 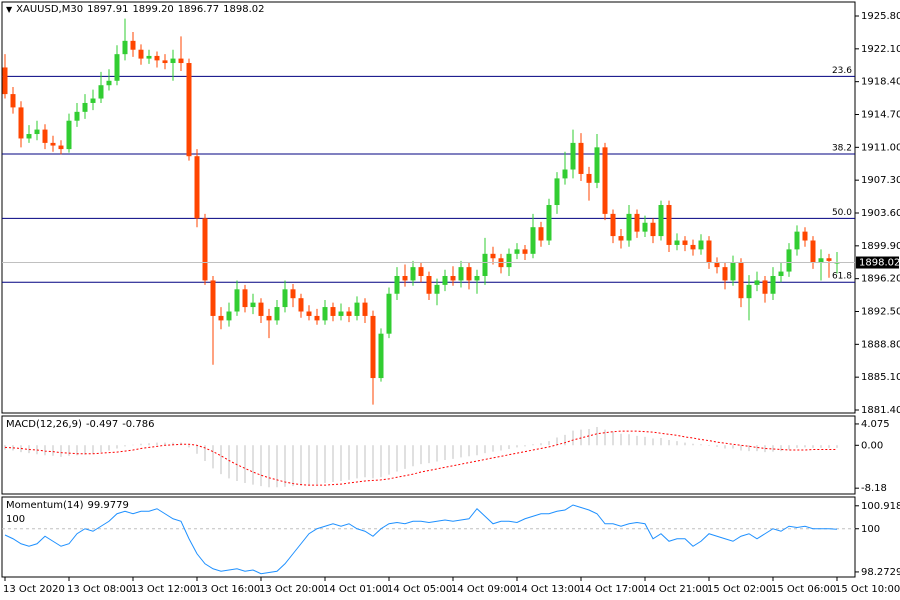 What do you see at coordinates (611, 589) in the screenshot?
I see `x-tick-label: 14 Oct 17:00` at bounding box center [611, 589].